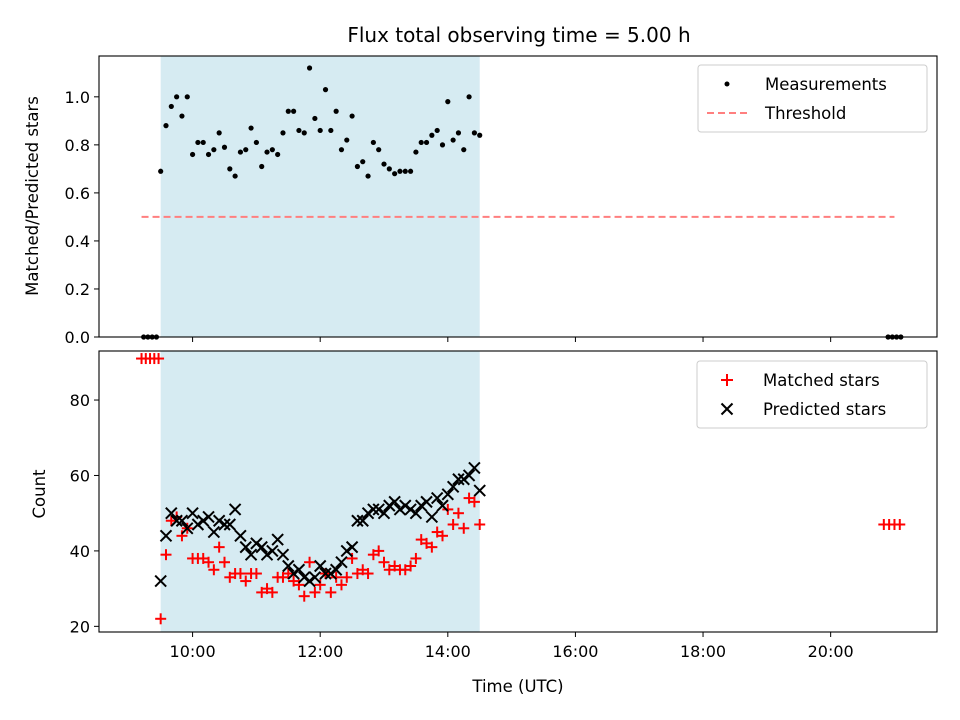 The image size is (960, 720). I want to click on legend-matched-marker, so click(727, 380).